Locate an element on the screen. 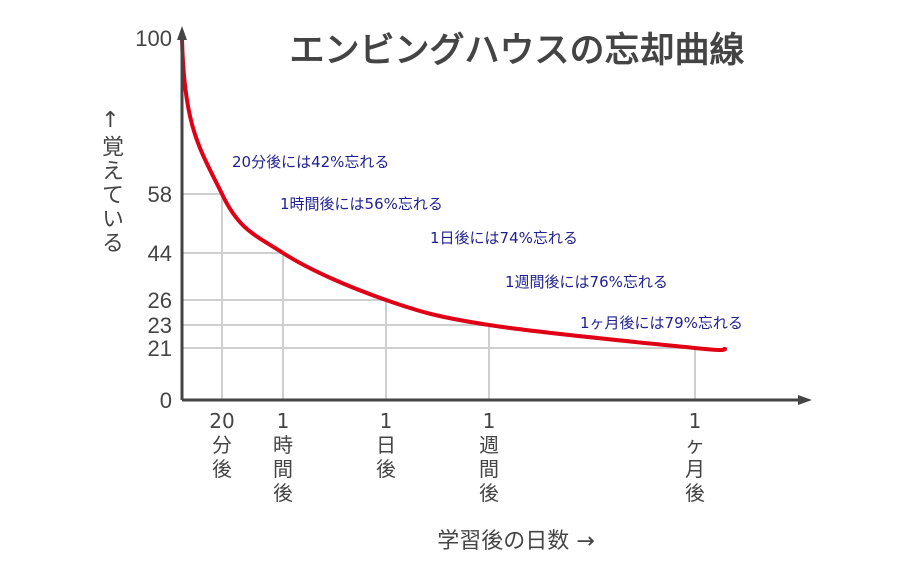 The height and width of the screenshot is (569, 918). x-tick-label: 1ヶ月後 is located at coordinates (695, 457).